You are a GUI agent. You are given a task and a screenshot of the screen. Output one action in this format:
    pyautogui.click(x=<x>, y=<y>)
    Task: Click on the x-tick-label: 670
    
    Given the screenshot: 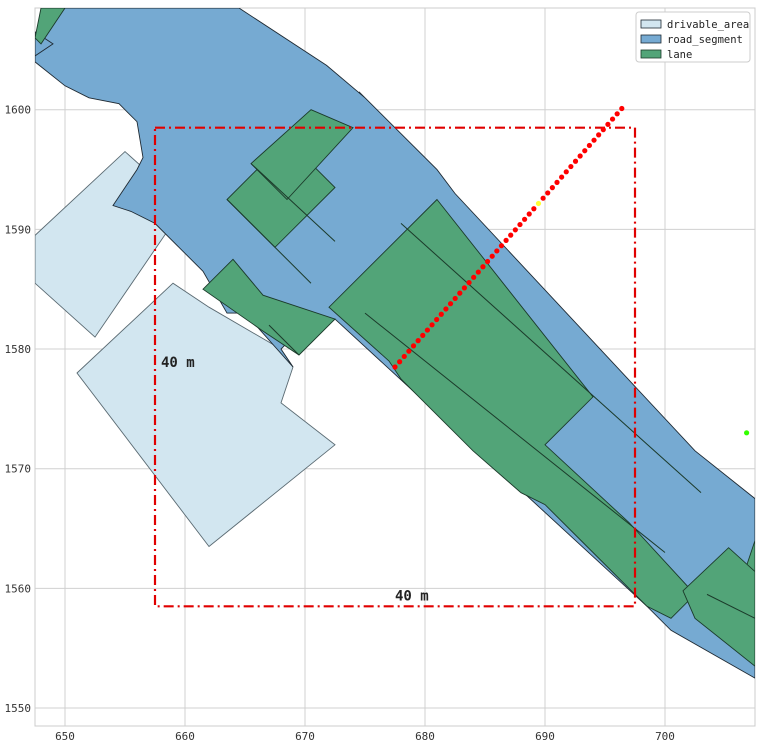 What is the action you would take?
    pyautogui.click(x=305, y=736)
    